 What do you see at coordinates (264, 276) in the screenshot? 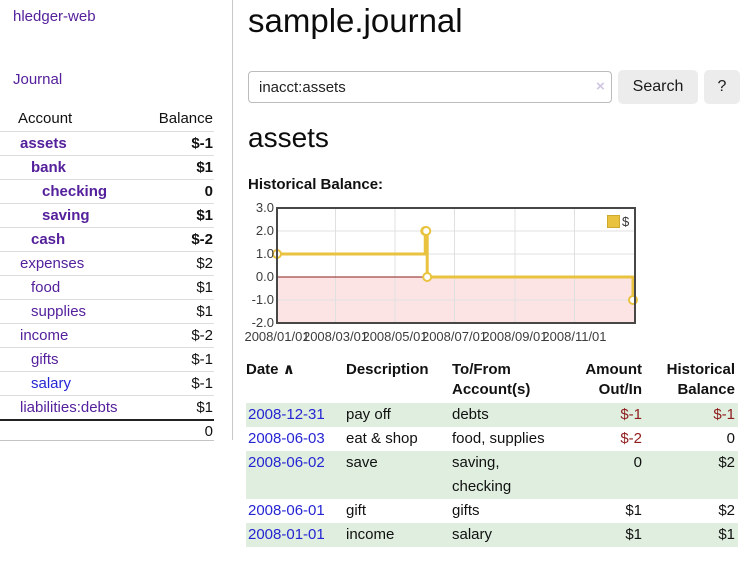
I see `y-axis-tick-label: 0.0` at bounding box center [264, 276].